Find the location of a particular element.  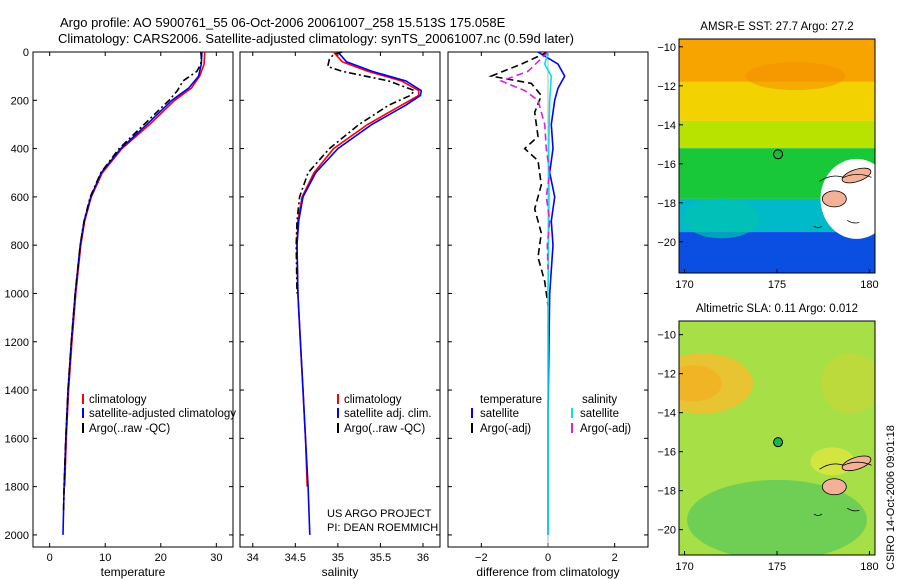

x-axis-label: difference from climatology is located at coordinates (547, 572).